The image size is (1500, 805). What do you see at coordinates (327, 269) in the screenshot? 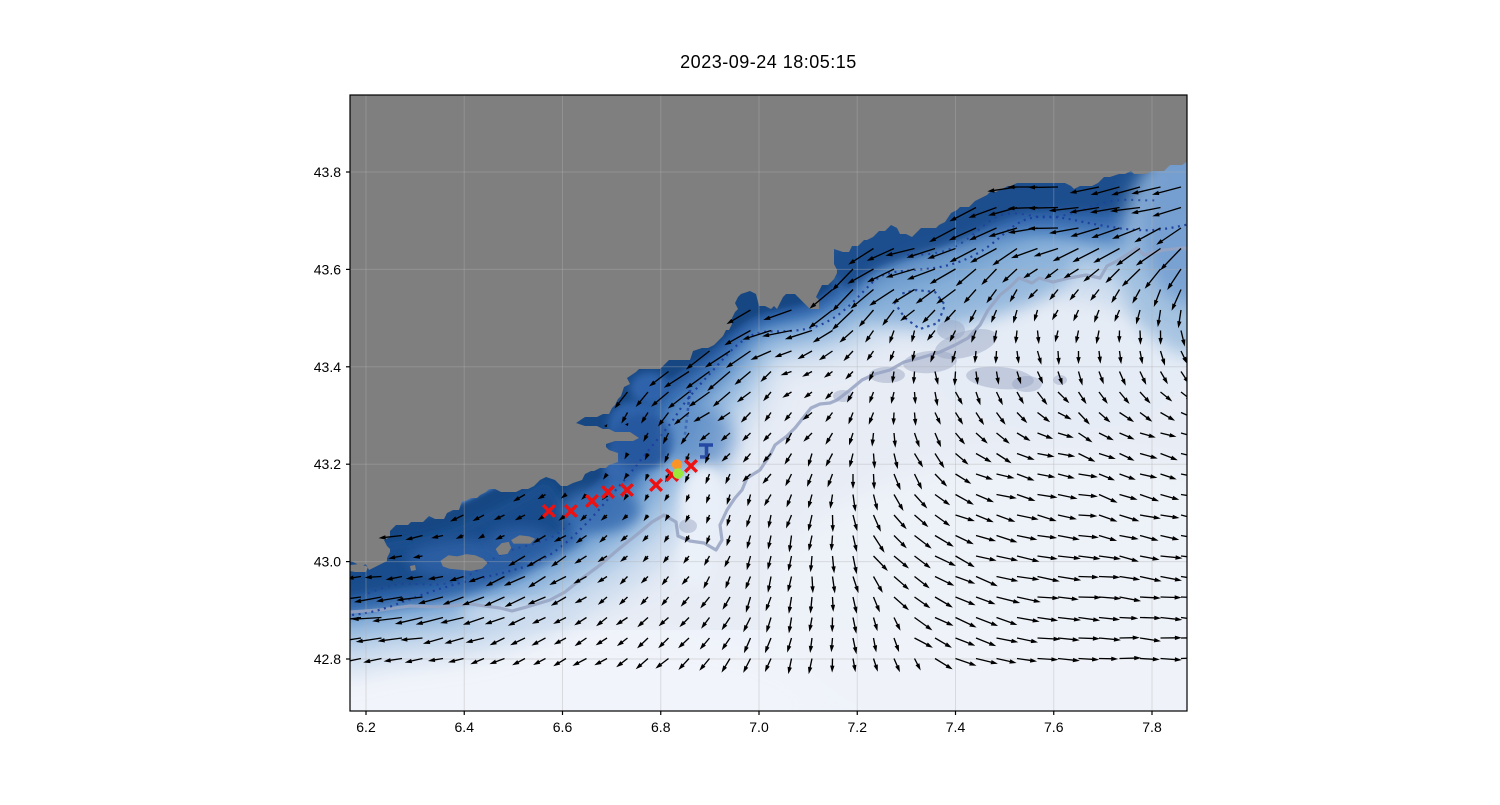
I see `svg-text: 43.6` at bounding box center [327, 269].